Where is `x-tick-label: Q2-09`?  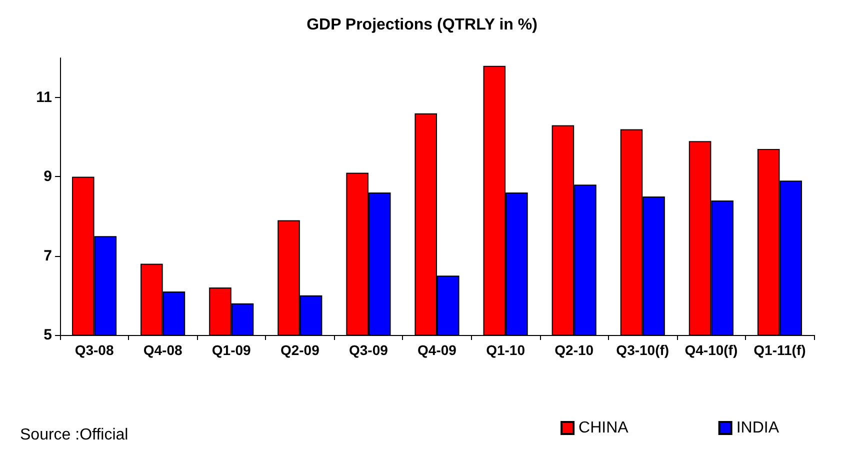
x-tick-label: Q2-09 is located at coordinates (300, 350).